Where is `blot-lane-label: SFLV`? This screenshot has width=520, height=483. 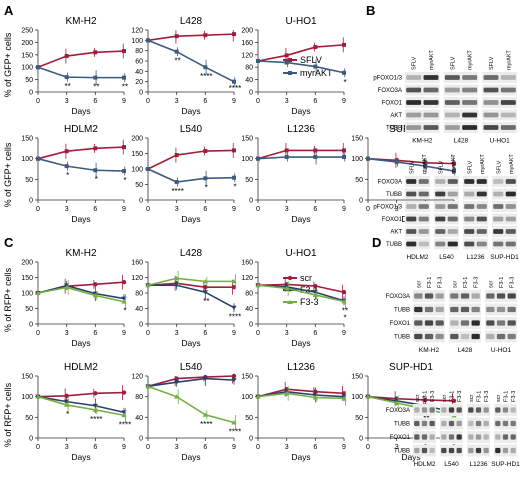
blot-lane-label: SFLV is located at coordinates (415, 63).